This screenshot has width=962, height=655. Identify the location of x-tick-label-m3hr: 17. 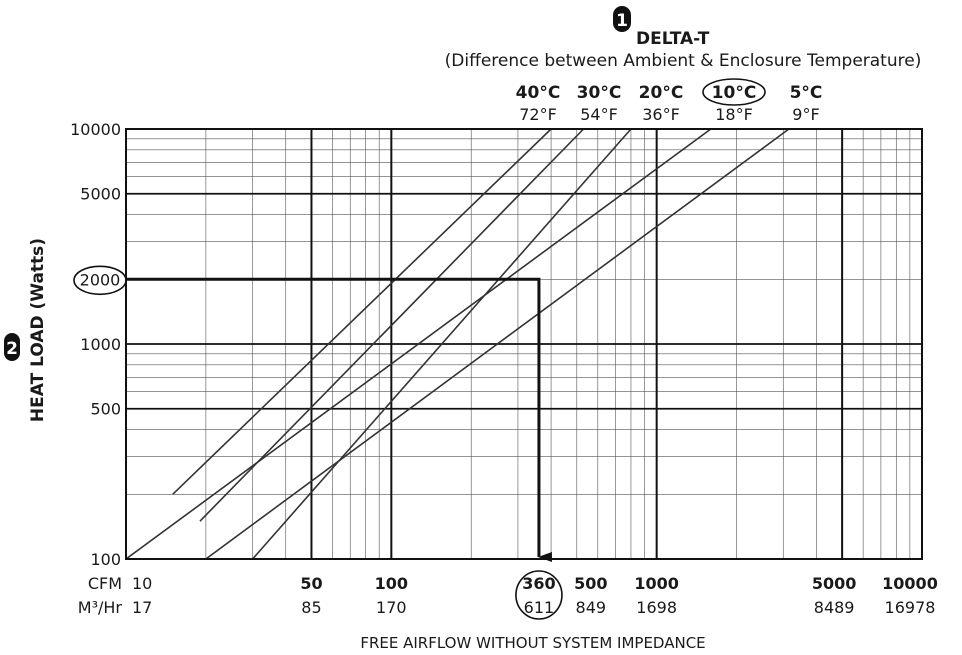
(142, 607).